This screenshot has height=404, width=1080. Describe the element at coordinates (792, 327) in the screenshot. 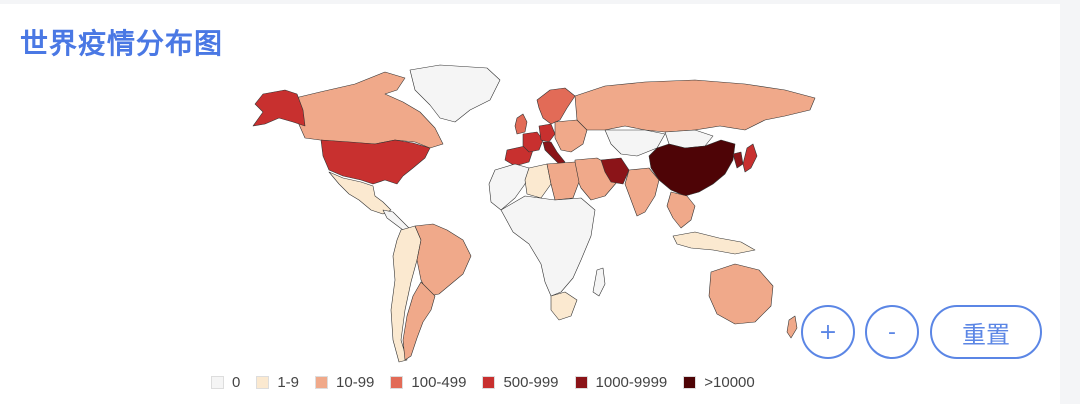

I see `region-new-zealand` at that location.